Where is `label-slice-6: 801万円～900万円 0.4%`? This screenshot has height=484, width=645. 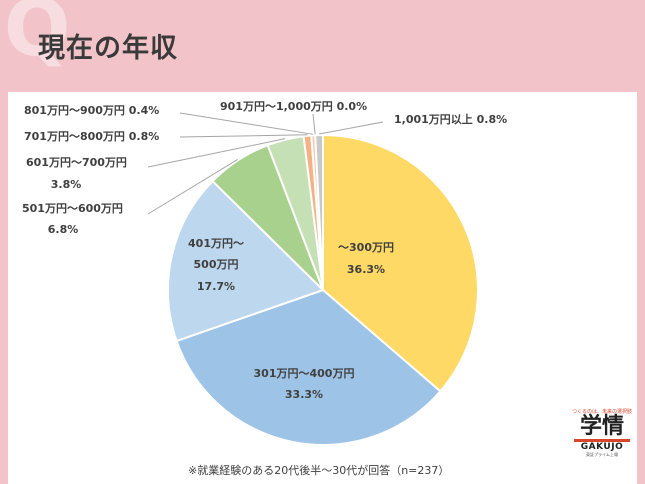
label-slice-6: 801万円～900万円 0.4% is located at coordinates (91, 110).